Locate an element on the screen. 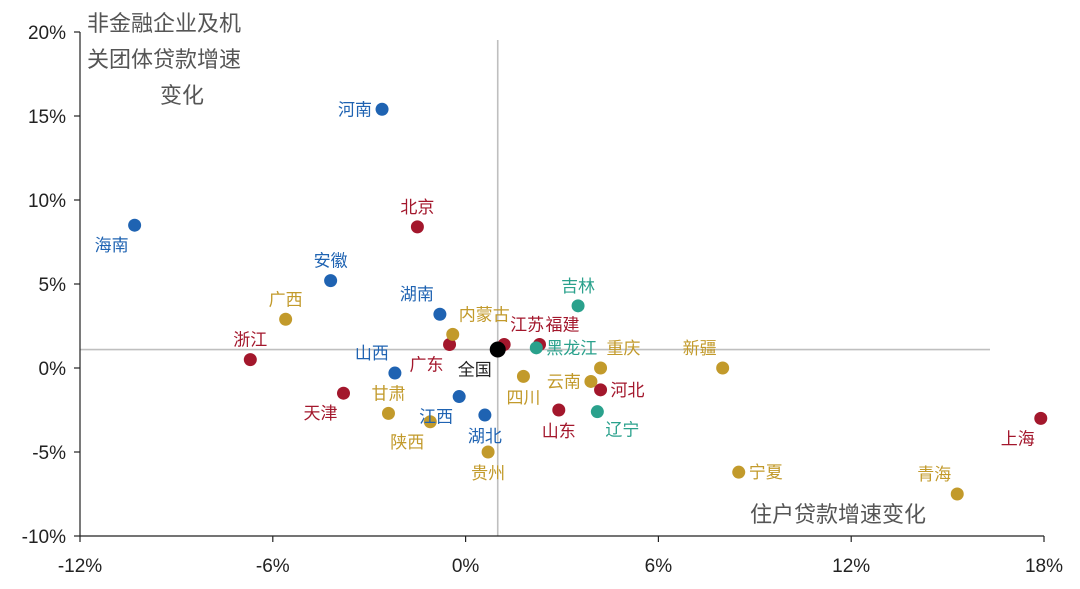 The height and width of the screenshot is (589, 1080). point-label: 天津 is located at coordinates (320, 414).